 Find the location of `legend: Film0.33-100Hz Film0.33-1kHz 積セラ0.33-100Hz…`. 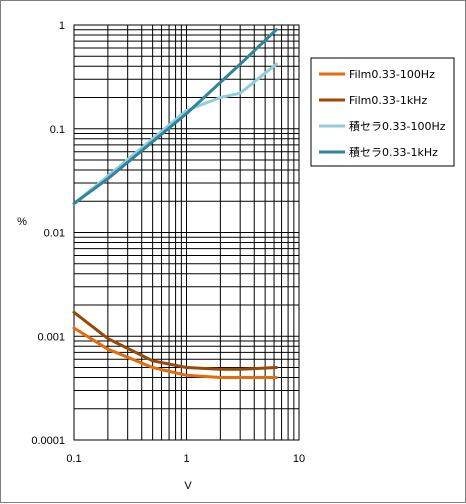

legend: Film0.33-100Hz Film0.33-1kHz 積セラ0.33-100Hz… is located at coordinates (382, 112).